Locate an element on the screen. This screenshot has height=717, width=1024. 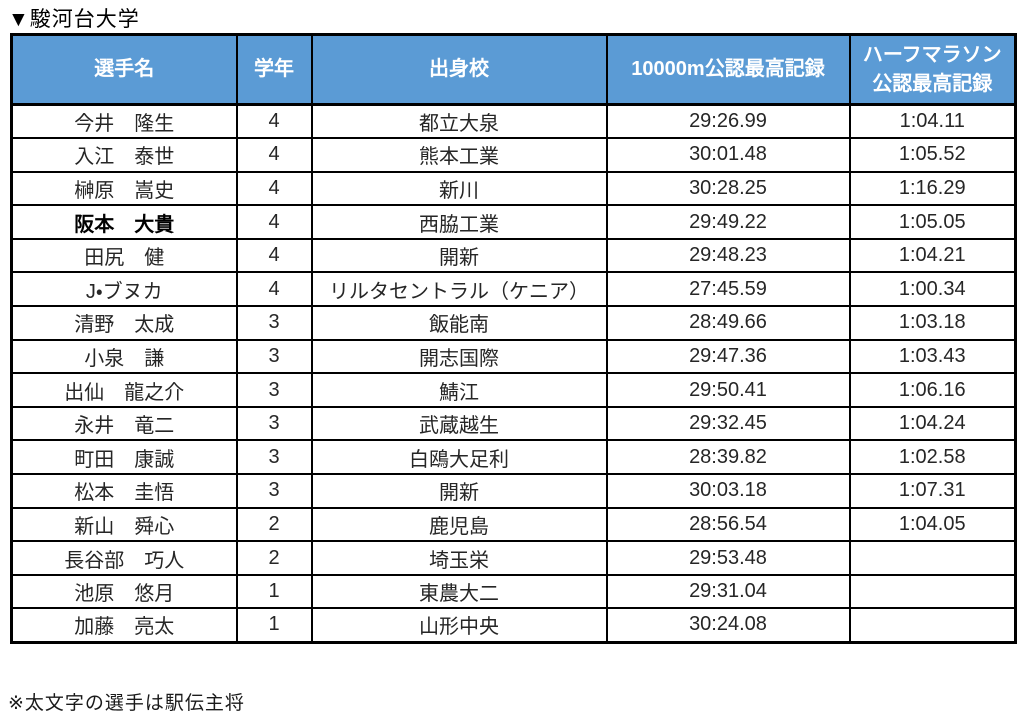
table-row: 阪本 大貴 4 西脇工業 29:49.22 1:05.05 is located at coordinates (513, 222).